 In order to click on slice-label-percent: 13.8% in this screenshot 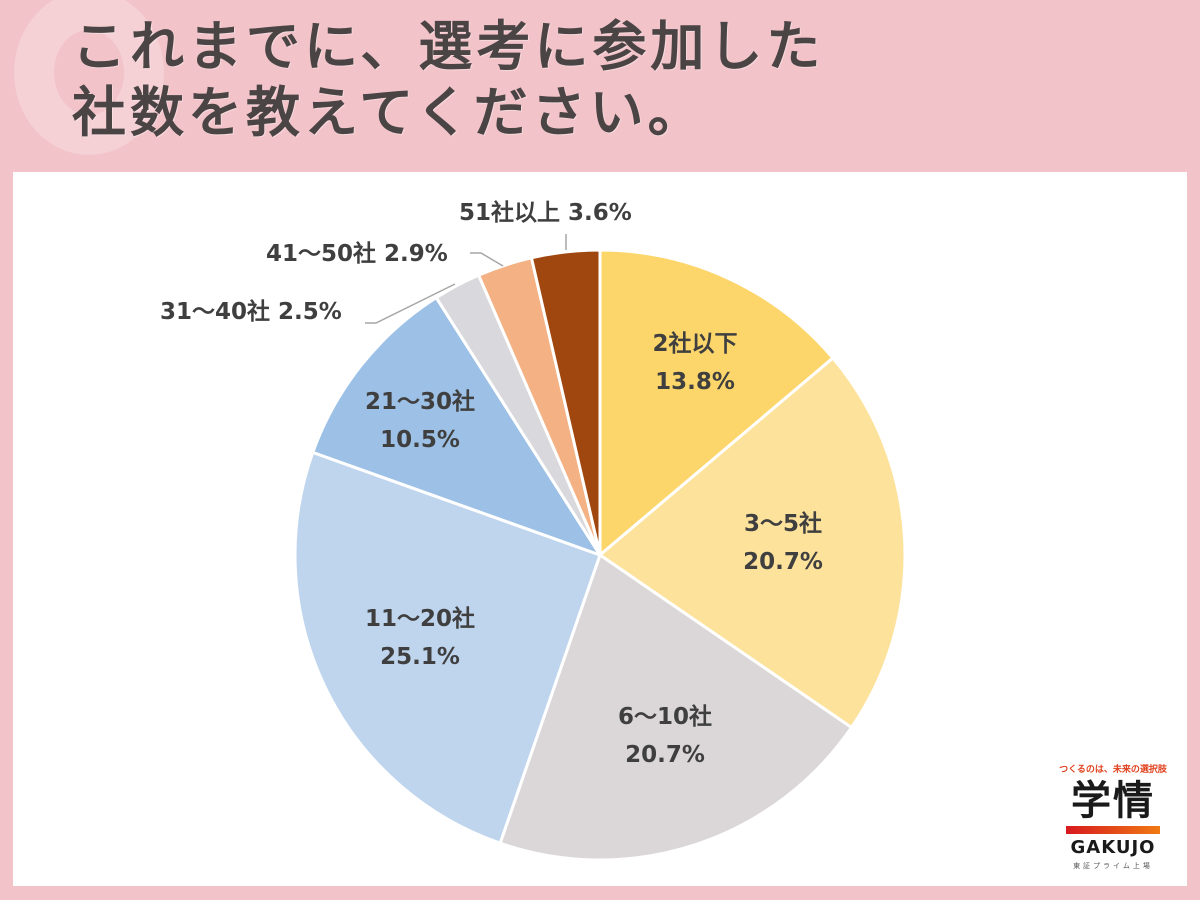, I will do `click(695, 382)`.